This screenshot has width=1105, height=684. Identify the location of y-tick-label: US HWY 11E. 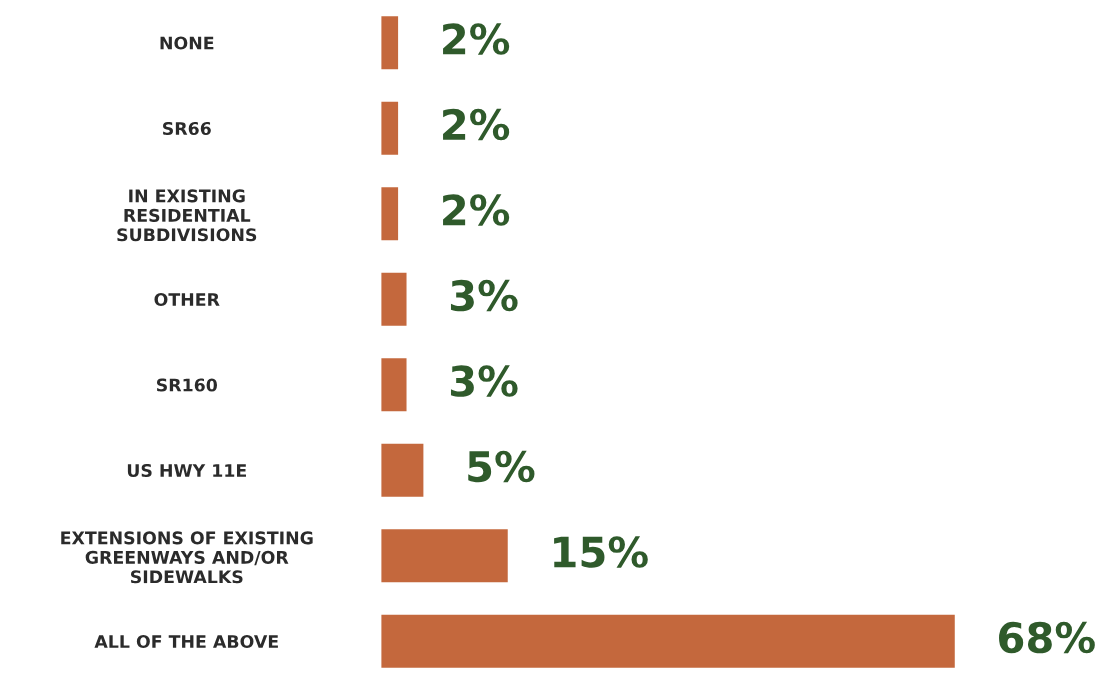
(186, 470).